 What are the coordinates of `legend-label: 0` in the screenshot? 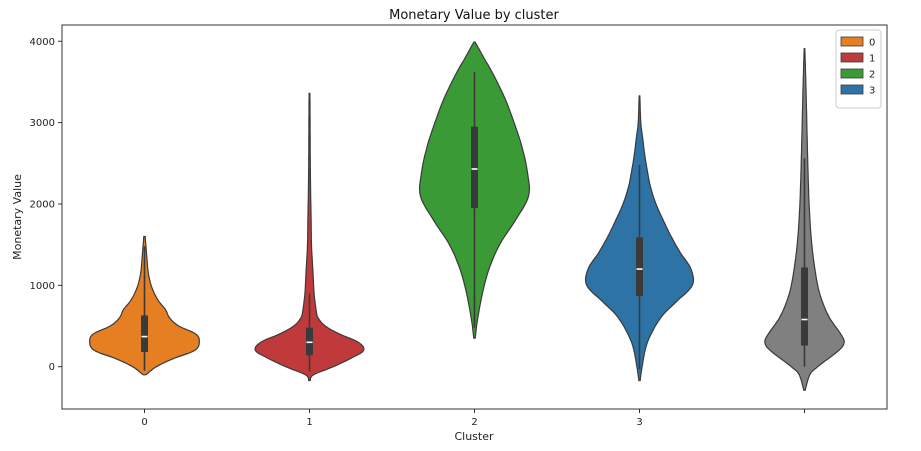 It's located at (872, 43).